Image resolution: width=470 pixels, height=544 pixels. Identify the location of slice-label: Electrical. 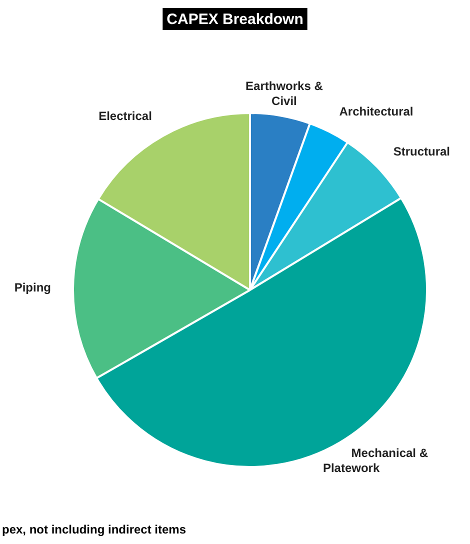
(125, 116).